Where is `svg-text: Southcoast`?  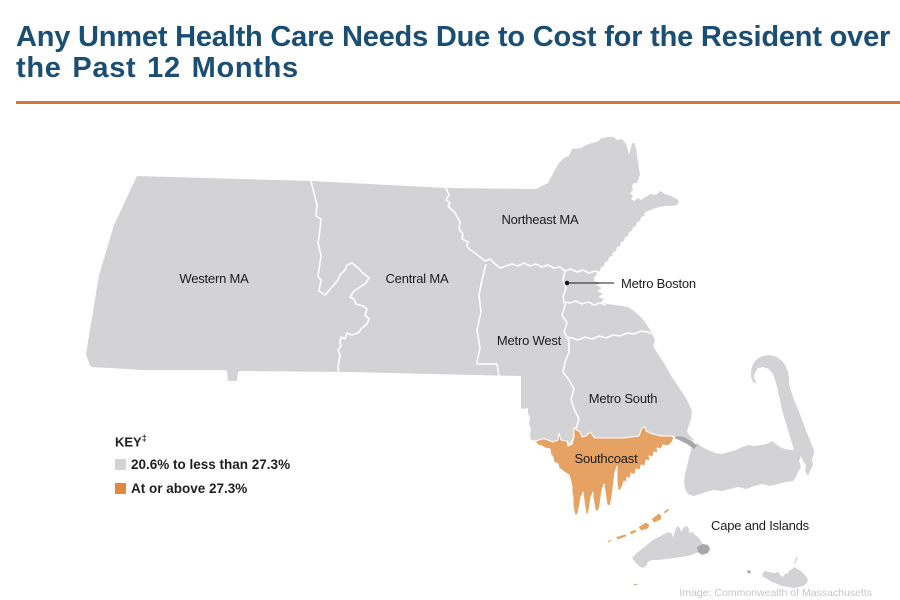
svg-text: Southcoast is located at coordinates (606, 458).